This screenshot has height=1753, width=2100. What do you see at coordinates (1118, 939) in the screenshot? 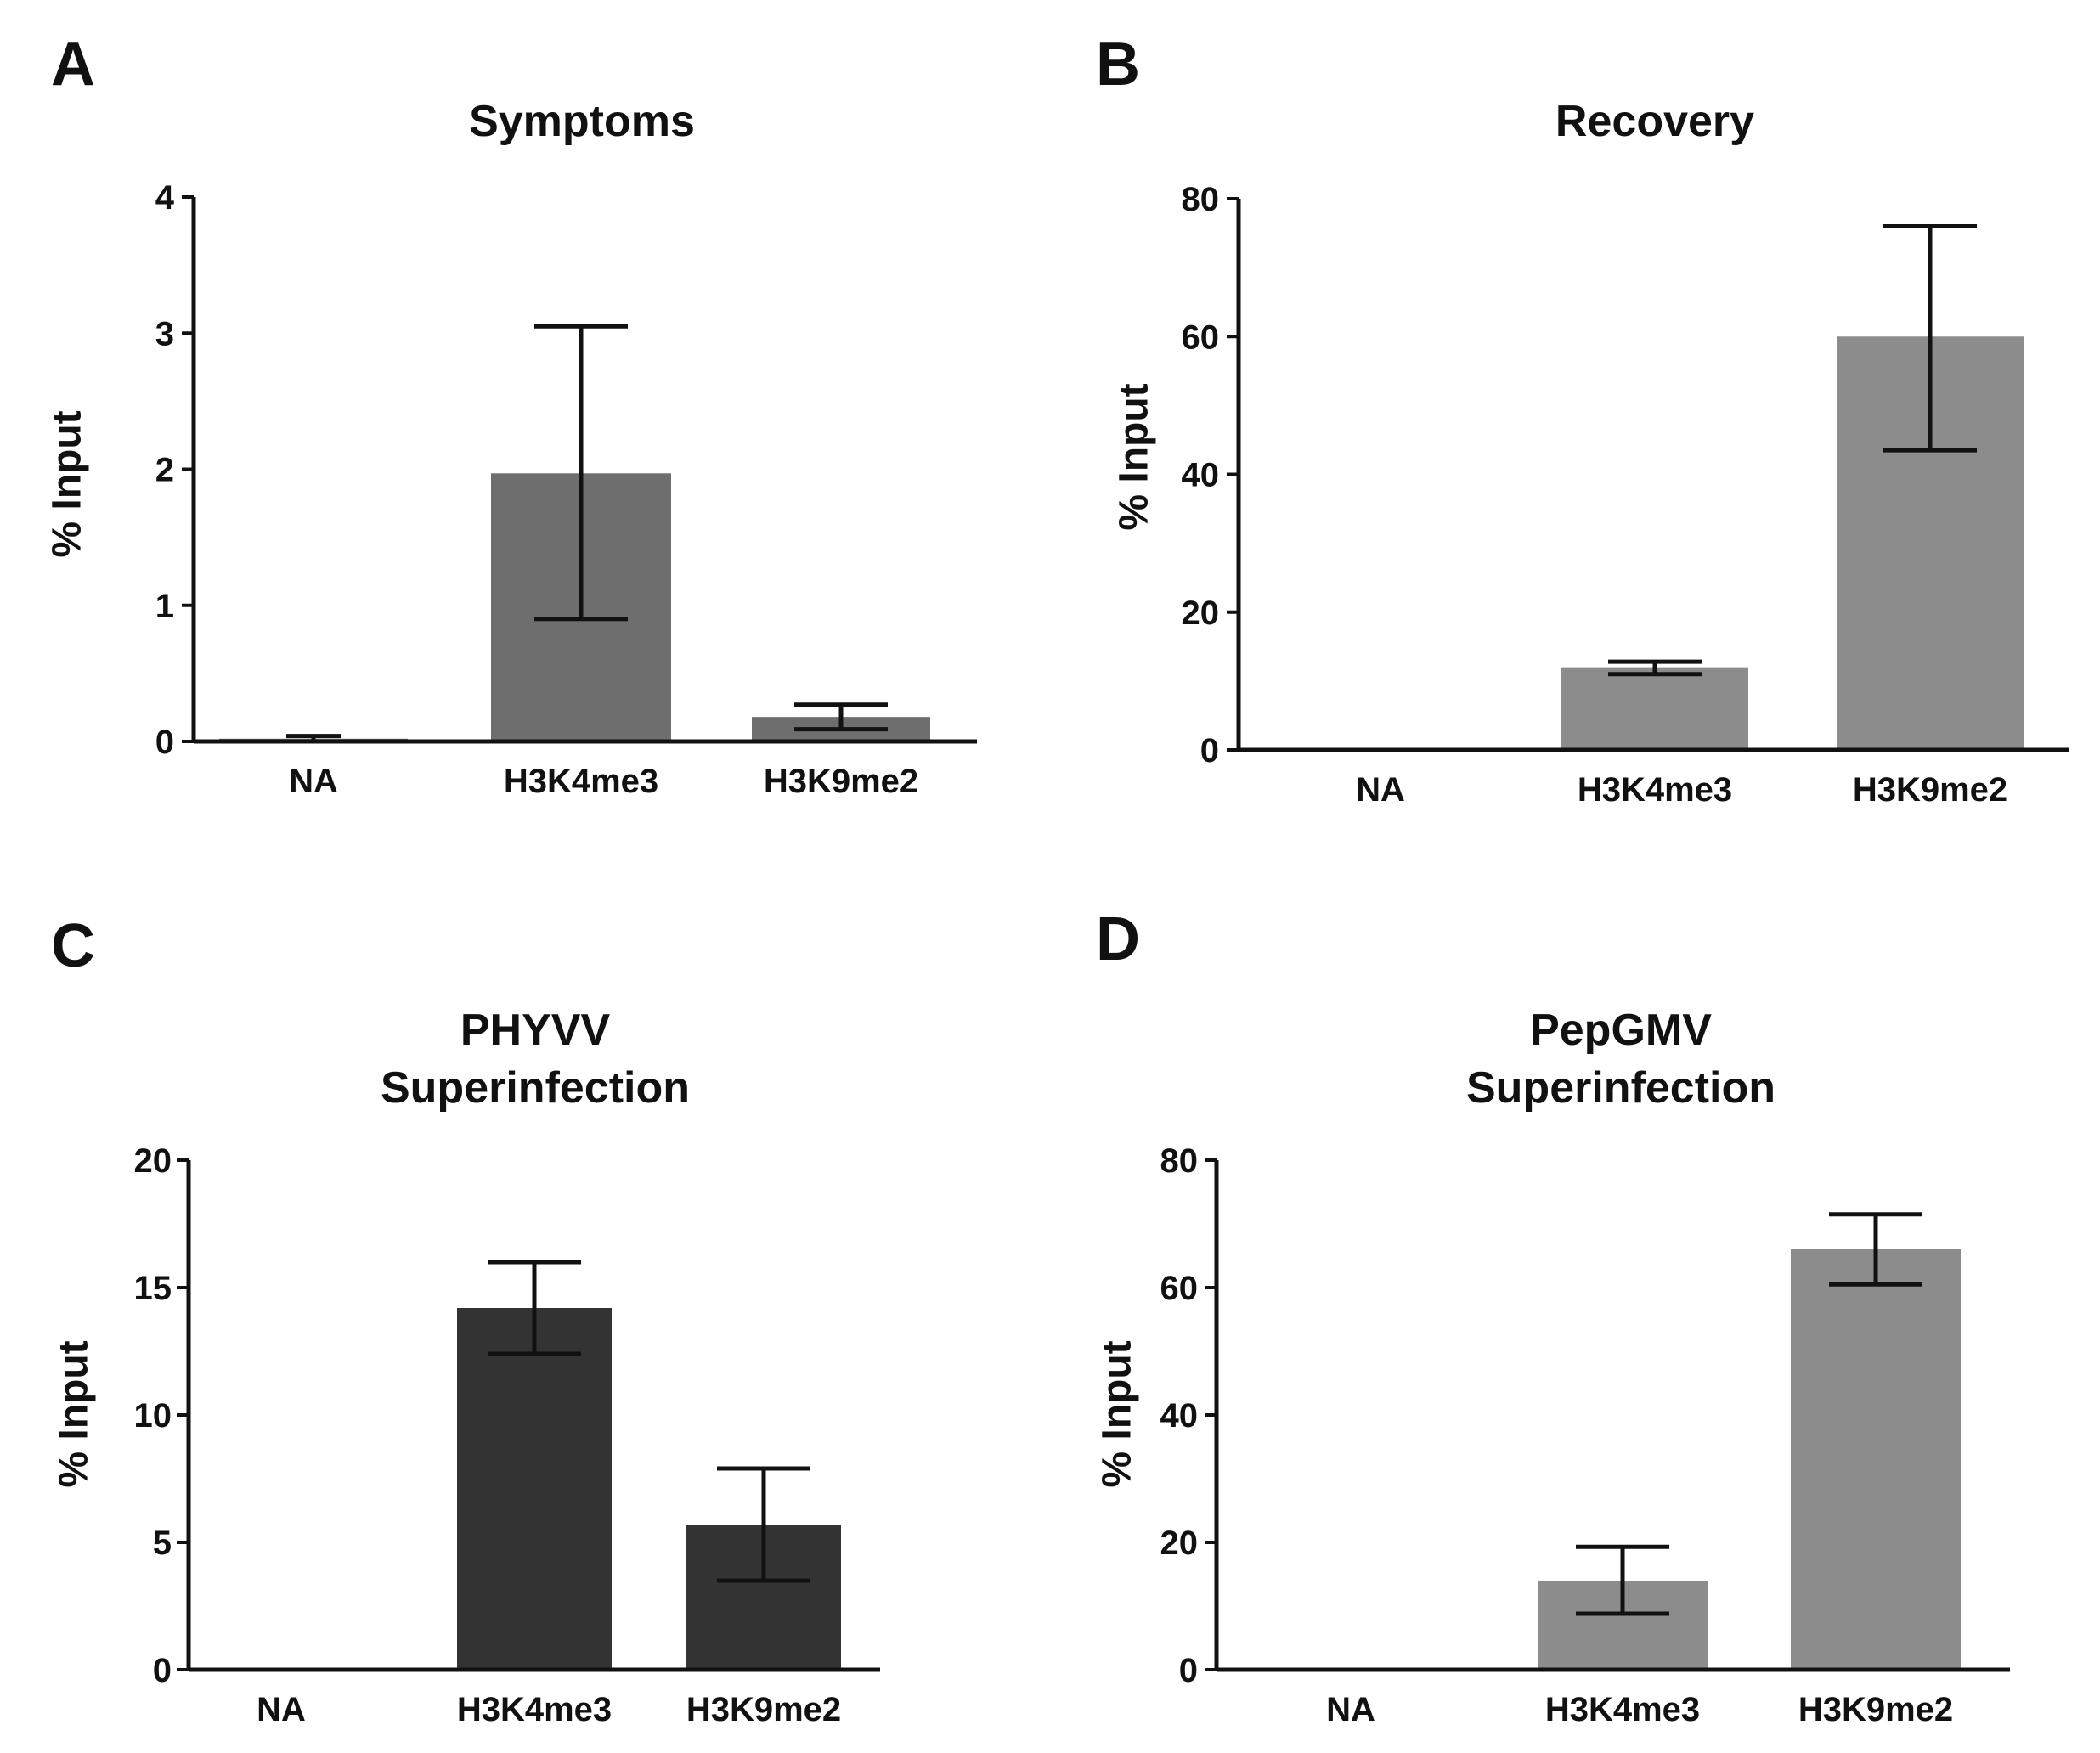
I see `panel-letter: D` at bounding box center [1118, 939].